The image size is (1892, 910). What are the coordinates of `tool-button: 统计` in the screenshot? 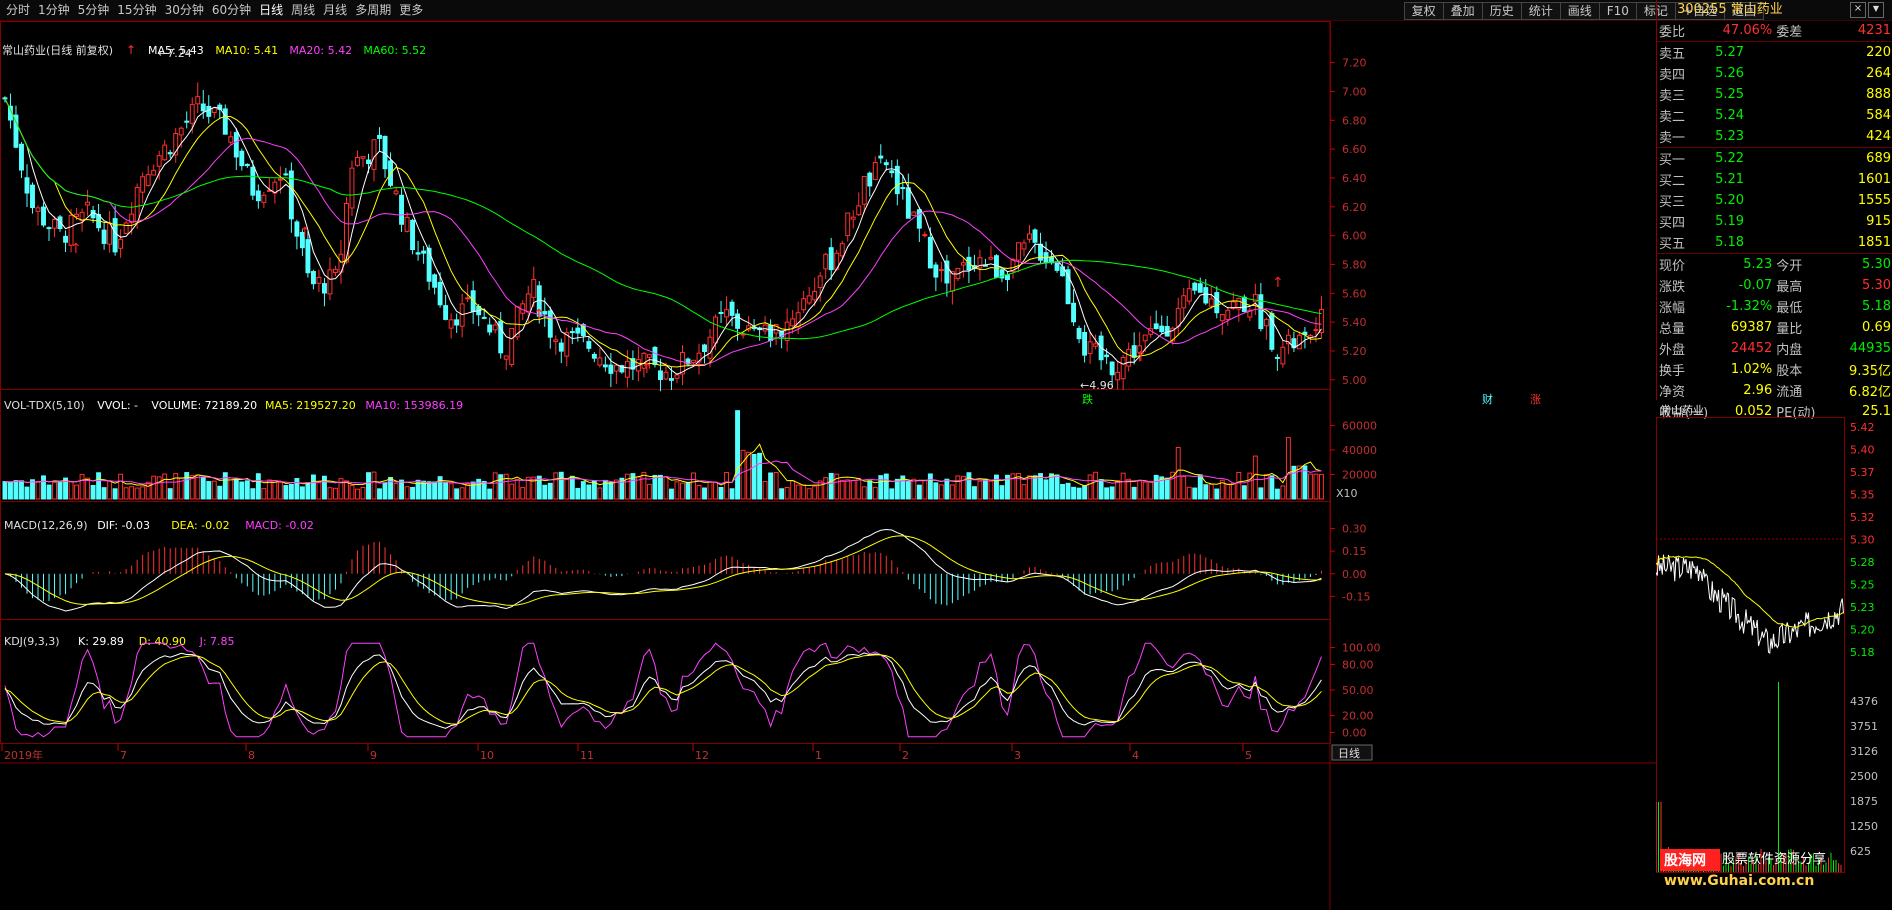 It's located at (1540, 11).